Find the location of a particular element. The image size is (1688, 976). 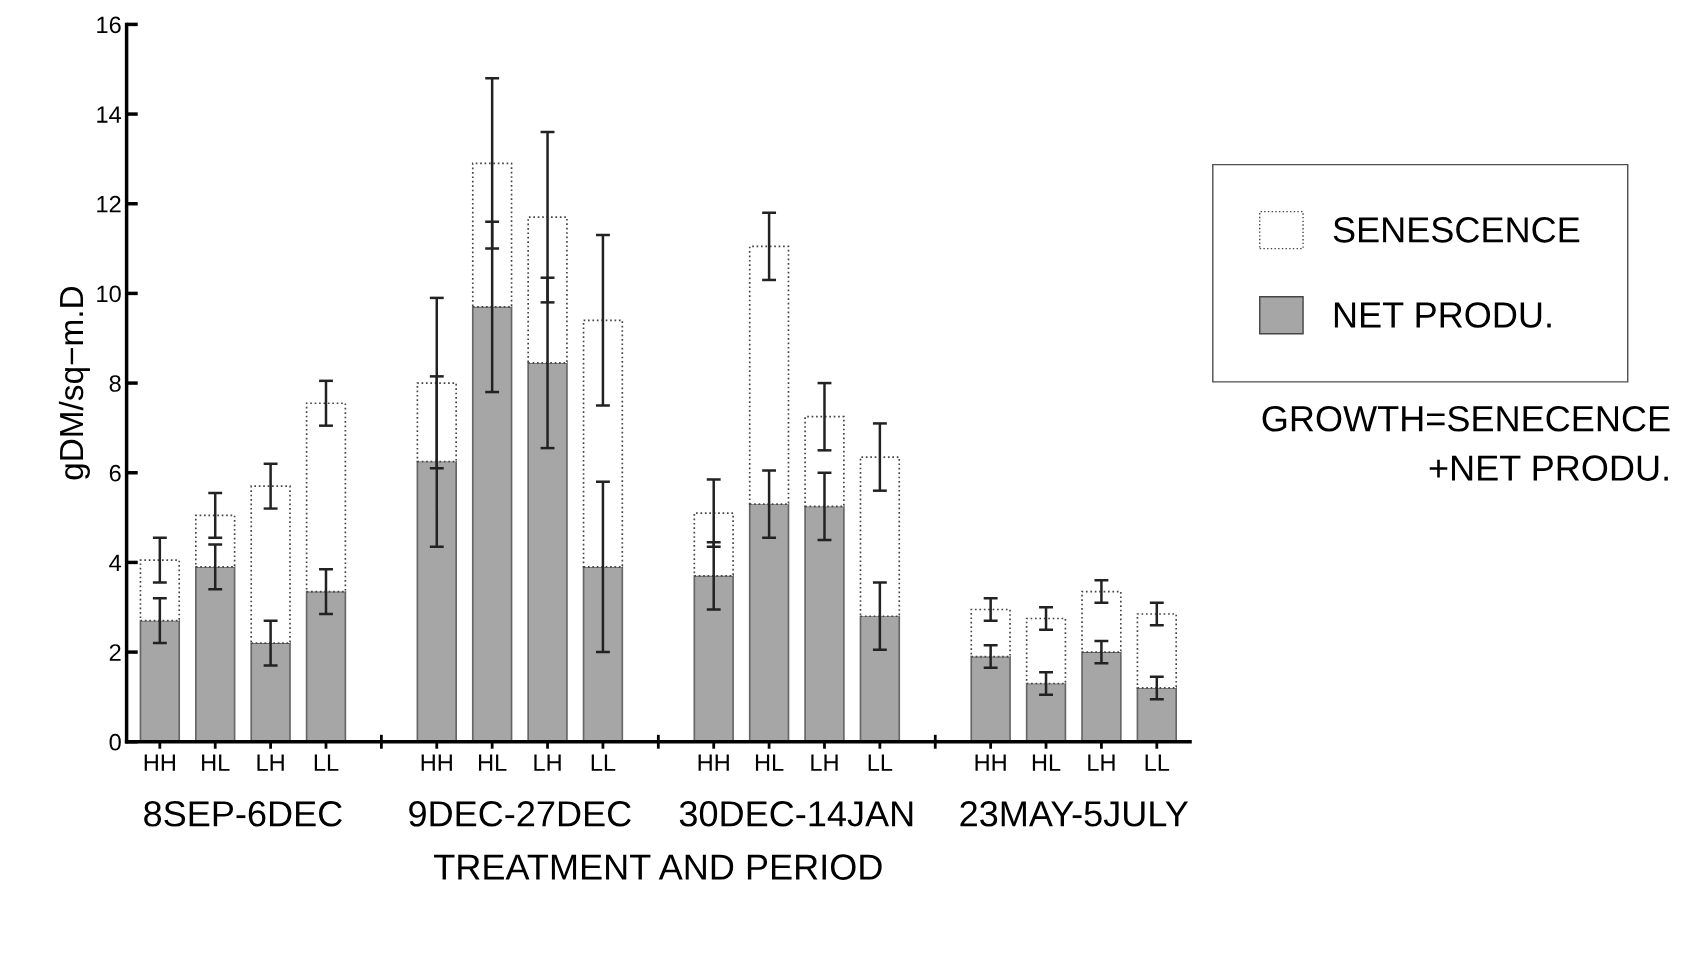

y-tick-label: 6 is located at coordinates (115, 473).